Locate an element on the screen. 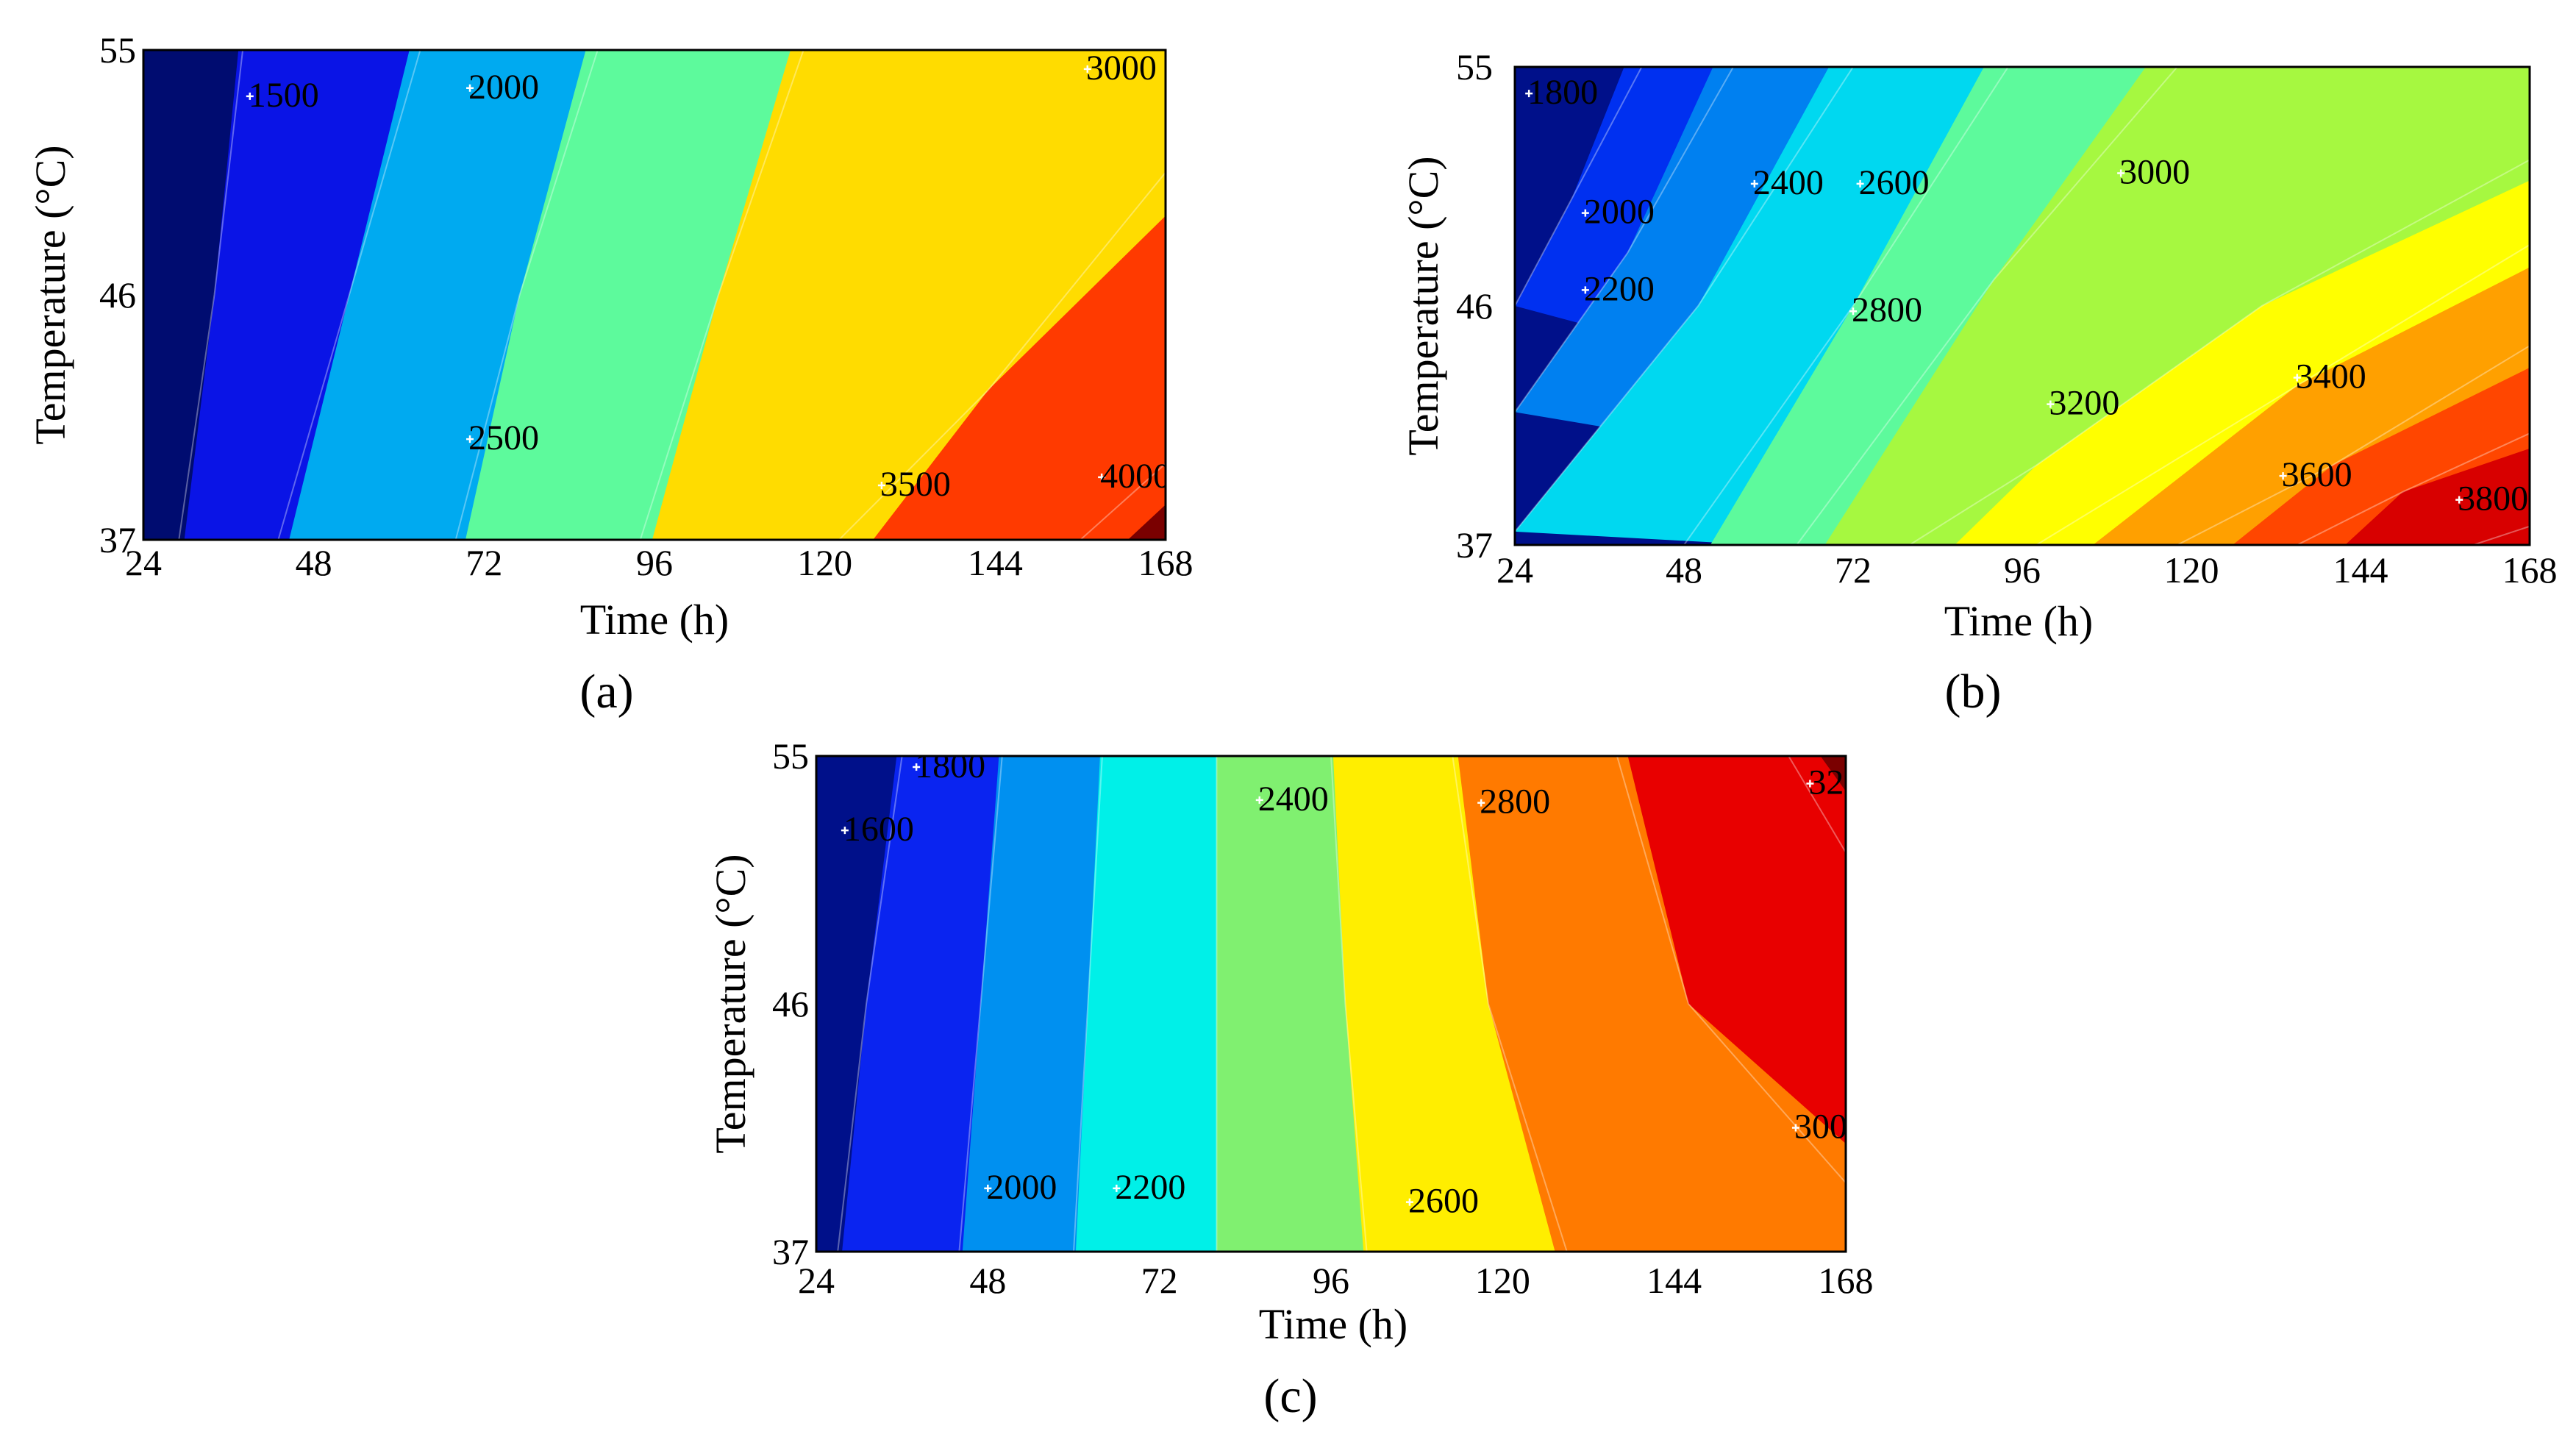 The width and height of the screenshot is (2576, 1437). contour-label-b-2200: 2200 is located at coordinates (1619, 288).